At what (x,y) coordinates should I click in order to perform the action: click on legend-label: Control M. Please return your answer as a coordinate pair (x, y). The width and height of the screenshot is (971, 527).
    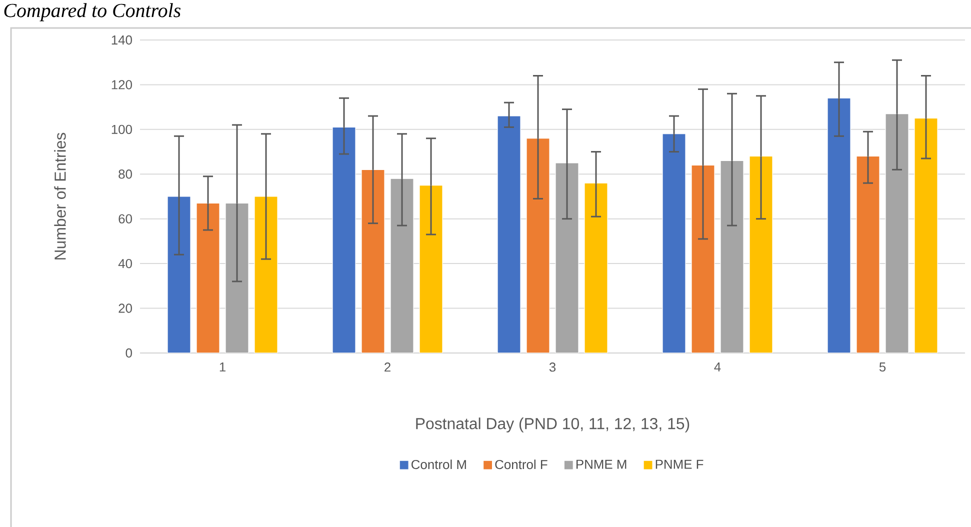
    Looking at the image, I should click on (439, 465).